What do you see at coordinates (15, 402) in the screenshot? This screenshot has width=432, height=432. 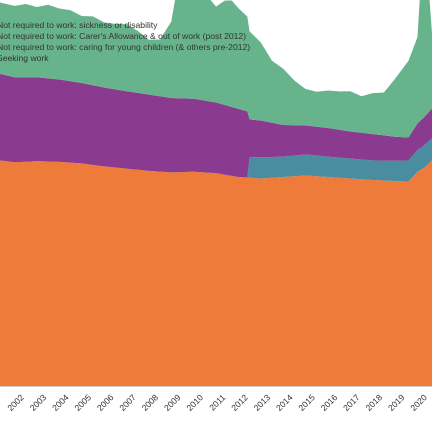 I see `x-tick-label-2002: 2002` at bounding box center [15, 402].